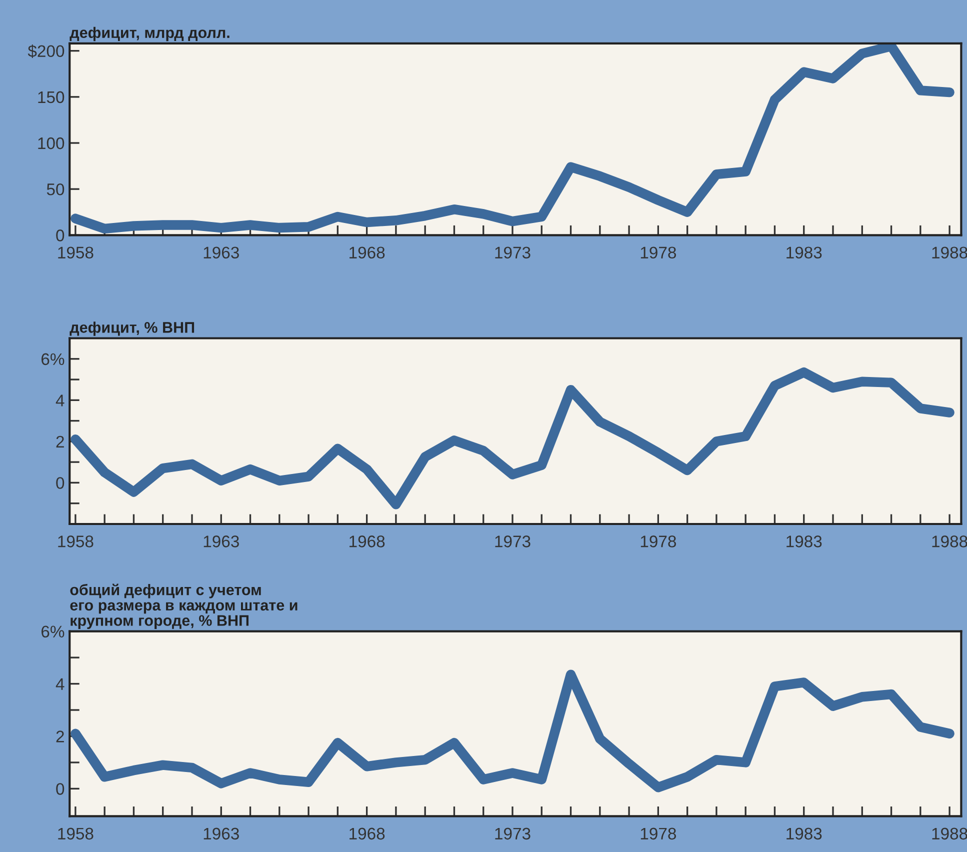 The width and height of the screenshot is (967, 852). What do you see at coordinates (55, 189) in the screenshot?
I see `y-tick-label: 50` at bounding box center [55, 189].